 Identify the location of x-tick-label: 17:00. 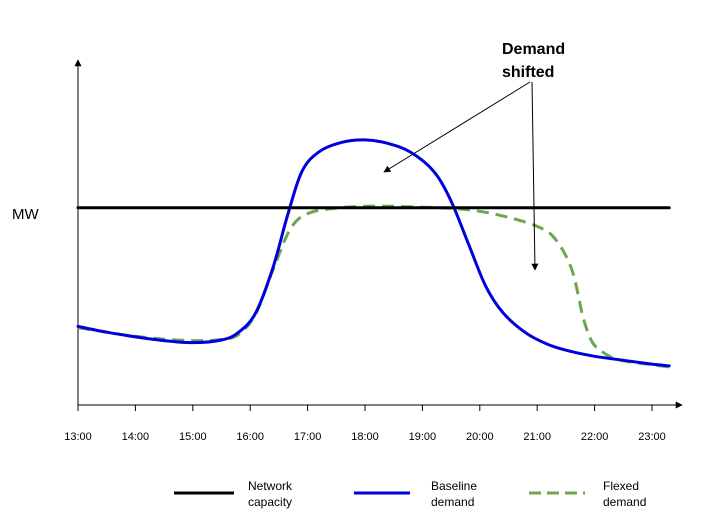
(308, 437).